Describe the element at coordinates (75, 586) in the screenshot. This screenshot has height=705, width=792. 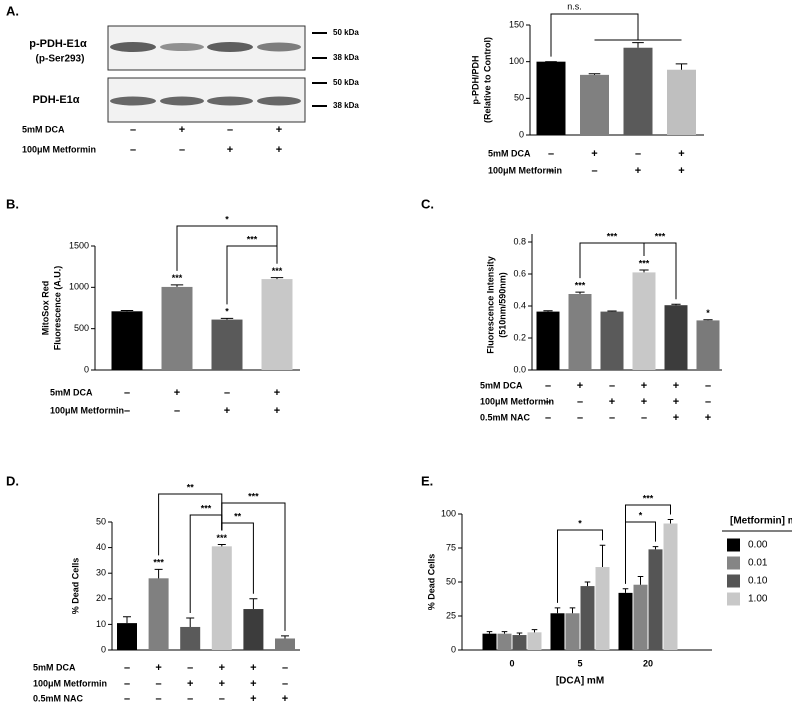
I see `y-axis-label: % Dead Cells` at that location.